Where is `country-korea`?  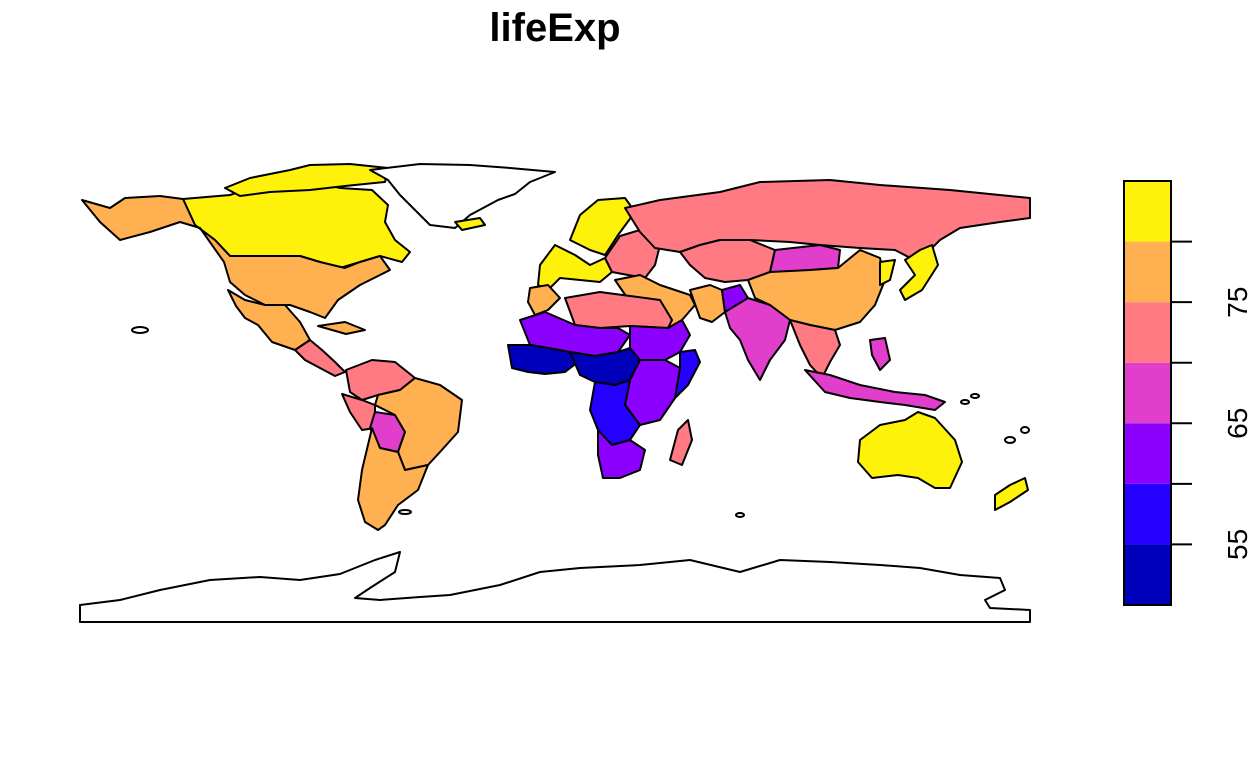
country-korea is located at coordinates (887, 272).